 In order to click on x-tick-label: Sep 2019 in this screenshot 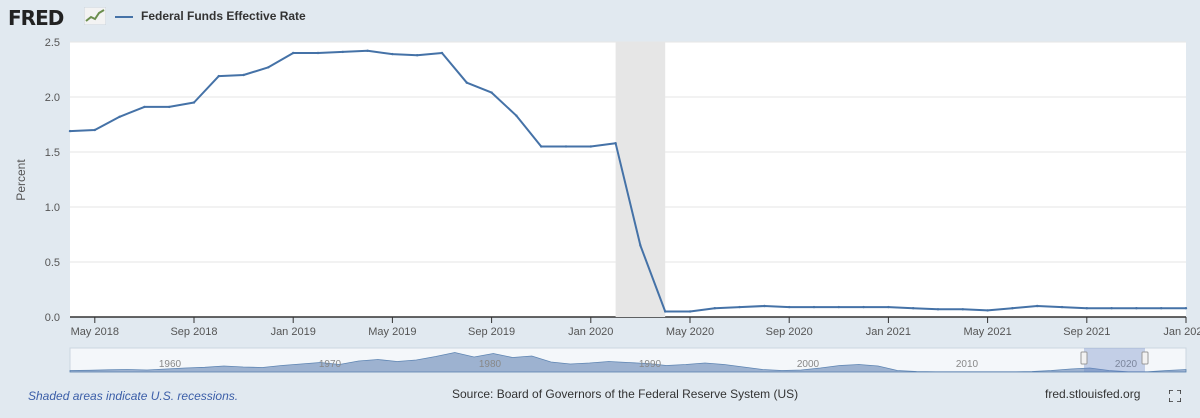, I will do `click(491, 332)`.